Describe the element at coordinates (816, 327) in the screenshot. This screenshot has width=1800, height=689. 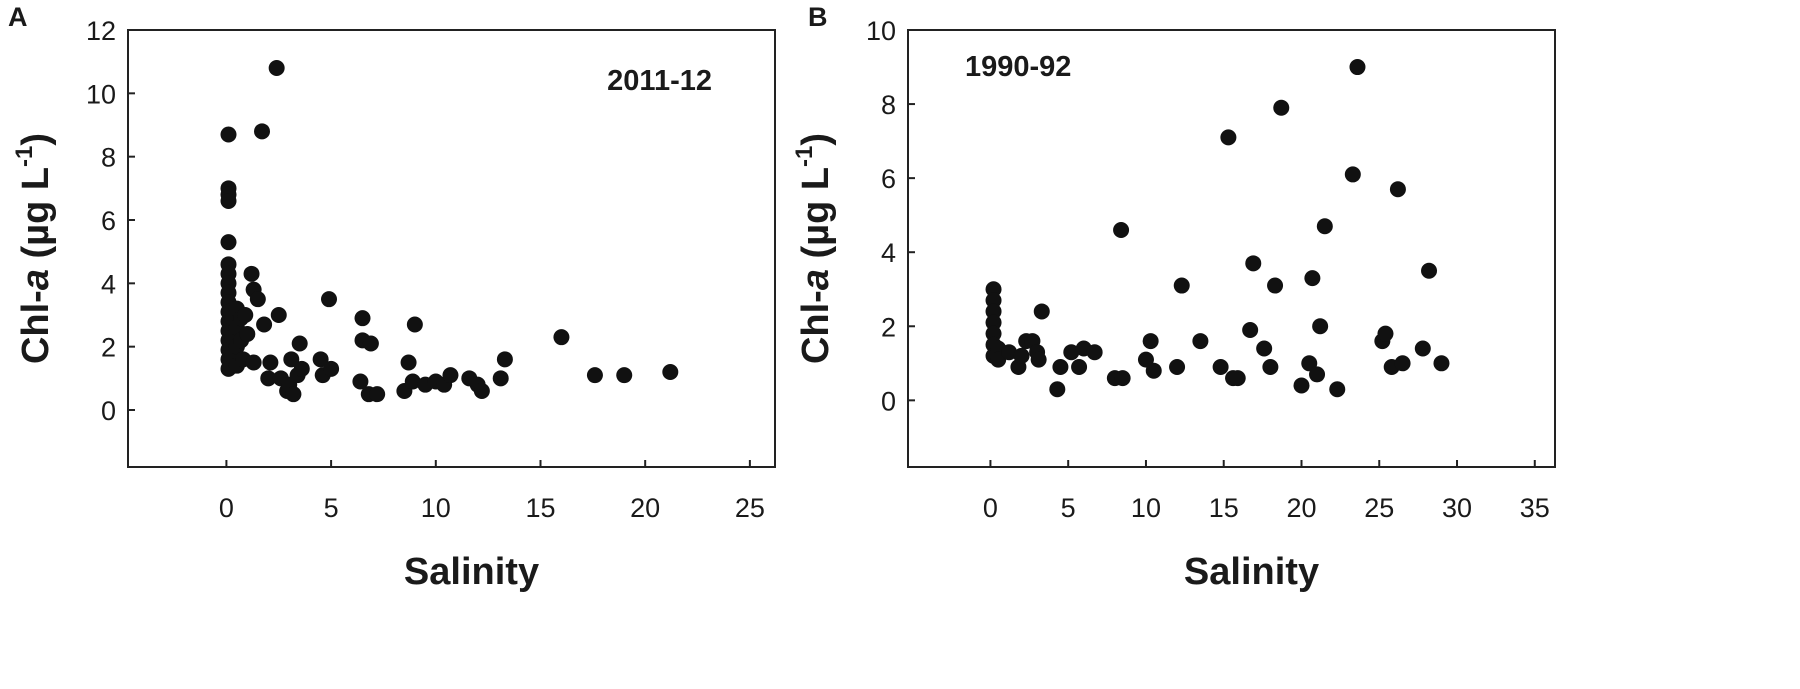
I see `y-title-prefix: Chl-` at that location.